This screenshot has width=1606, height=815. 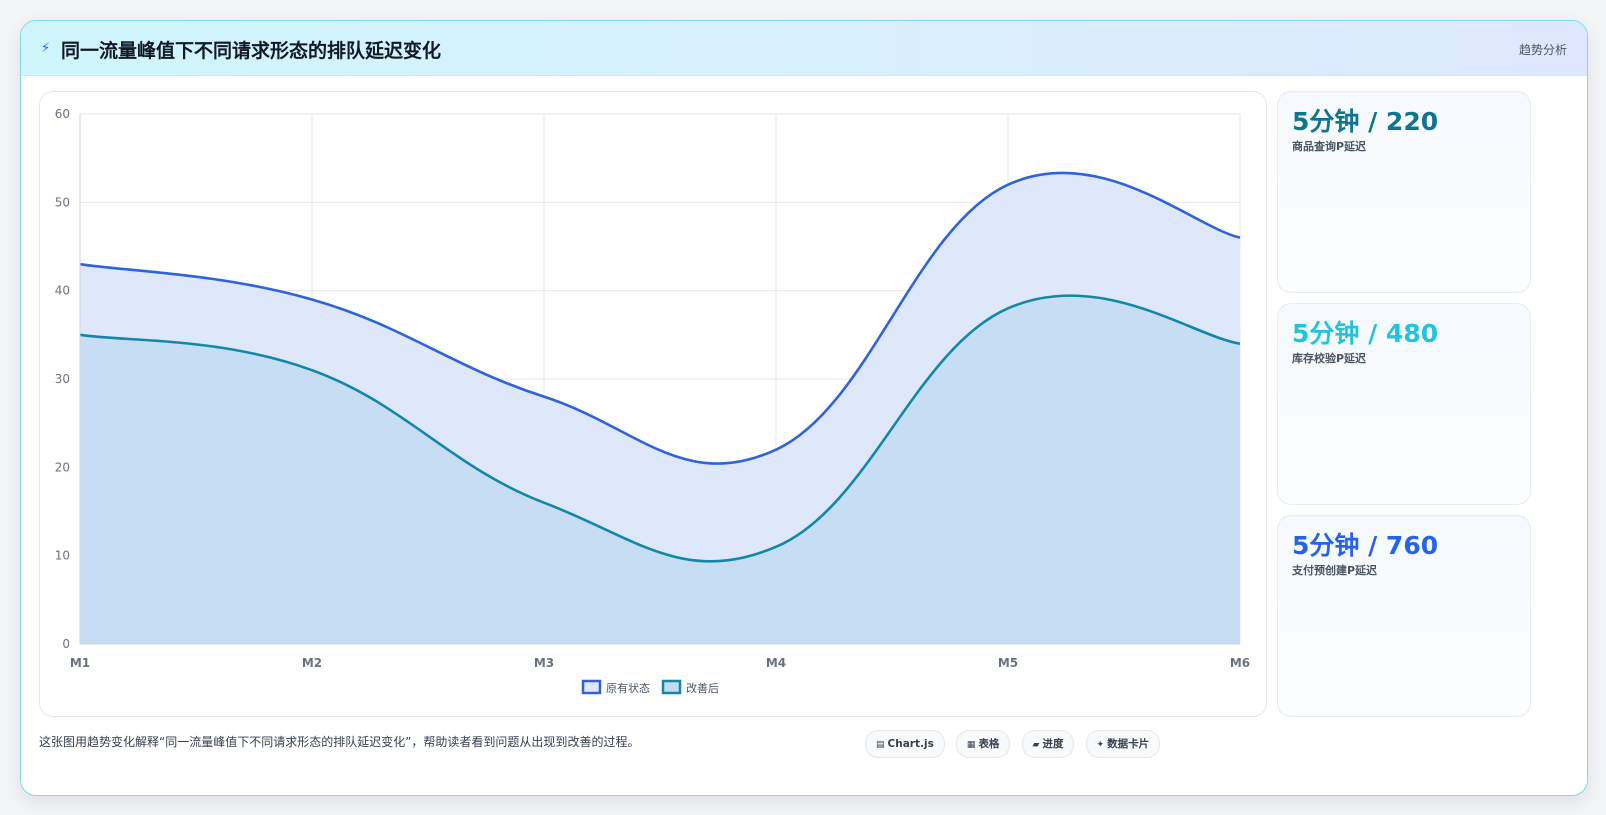 I want to click on chart-title: 同一流量峰值下不同请求形态的排队延迟变化, so click(x=251, y=51).